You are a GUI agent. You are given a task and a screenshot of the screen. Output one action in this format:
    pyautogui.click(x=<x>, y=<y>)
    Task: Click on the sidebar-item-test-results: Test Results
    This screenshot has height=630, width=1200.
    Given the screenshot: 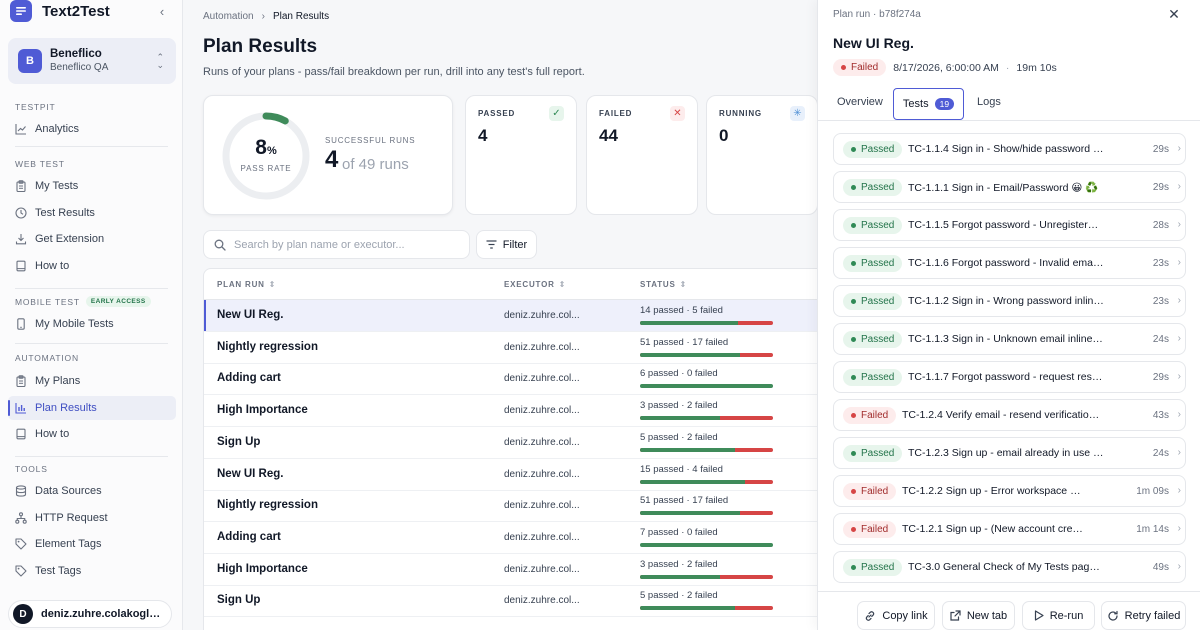 What is the action you would take?
    pyautogui.click(x=92, y=213)
    